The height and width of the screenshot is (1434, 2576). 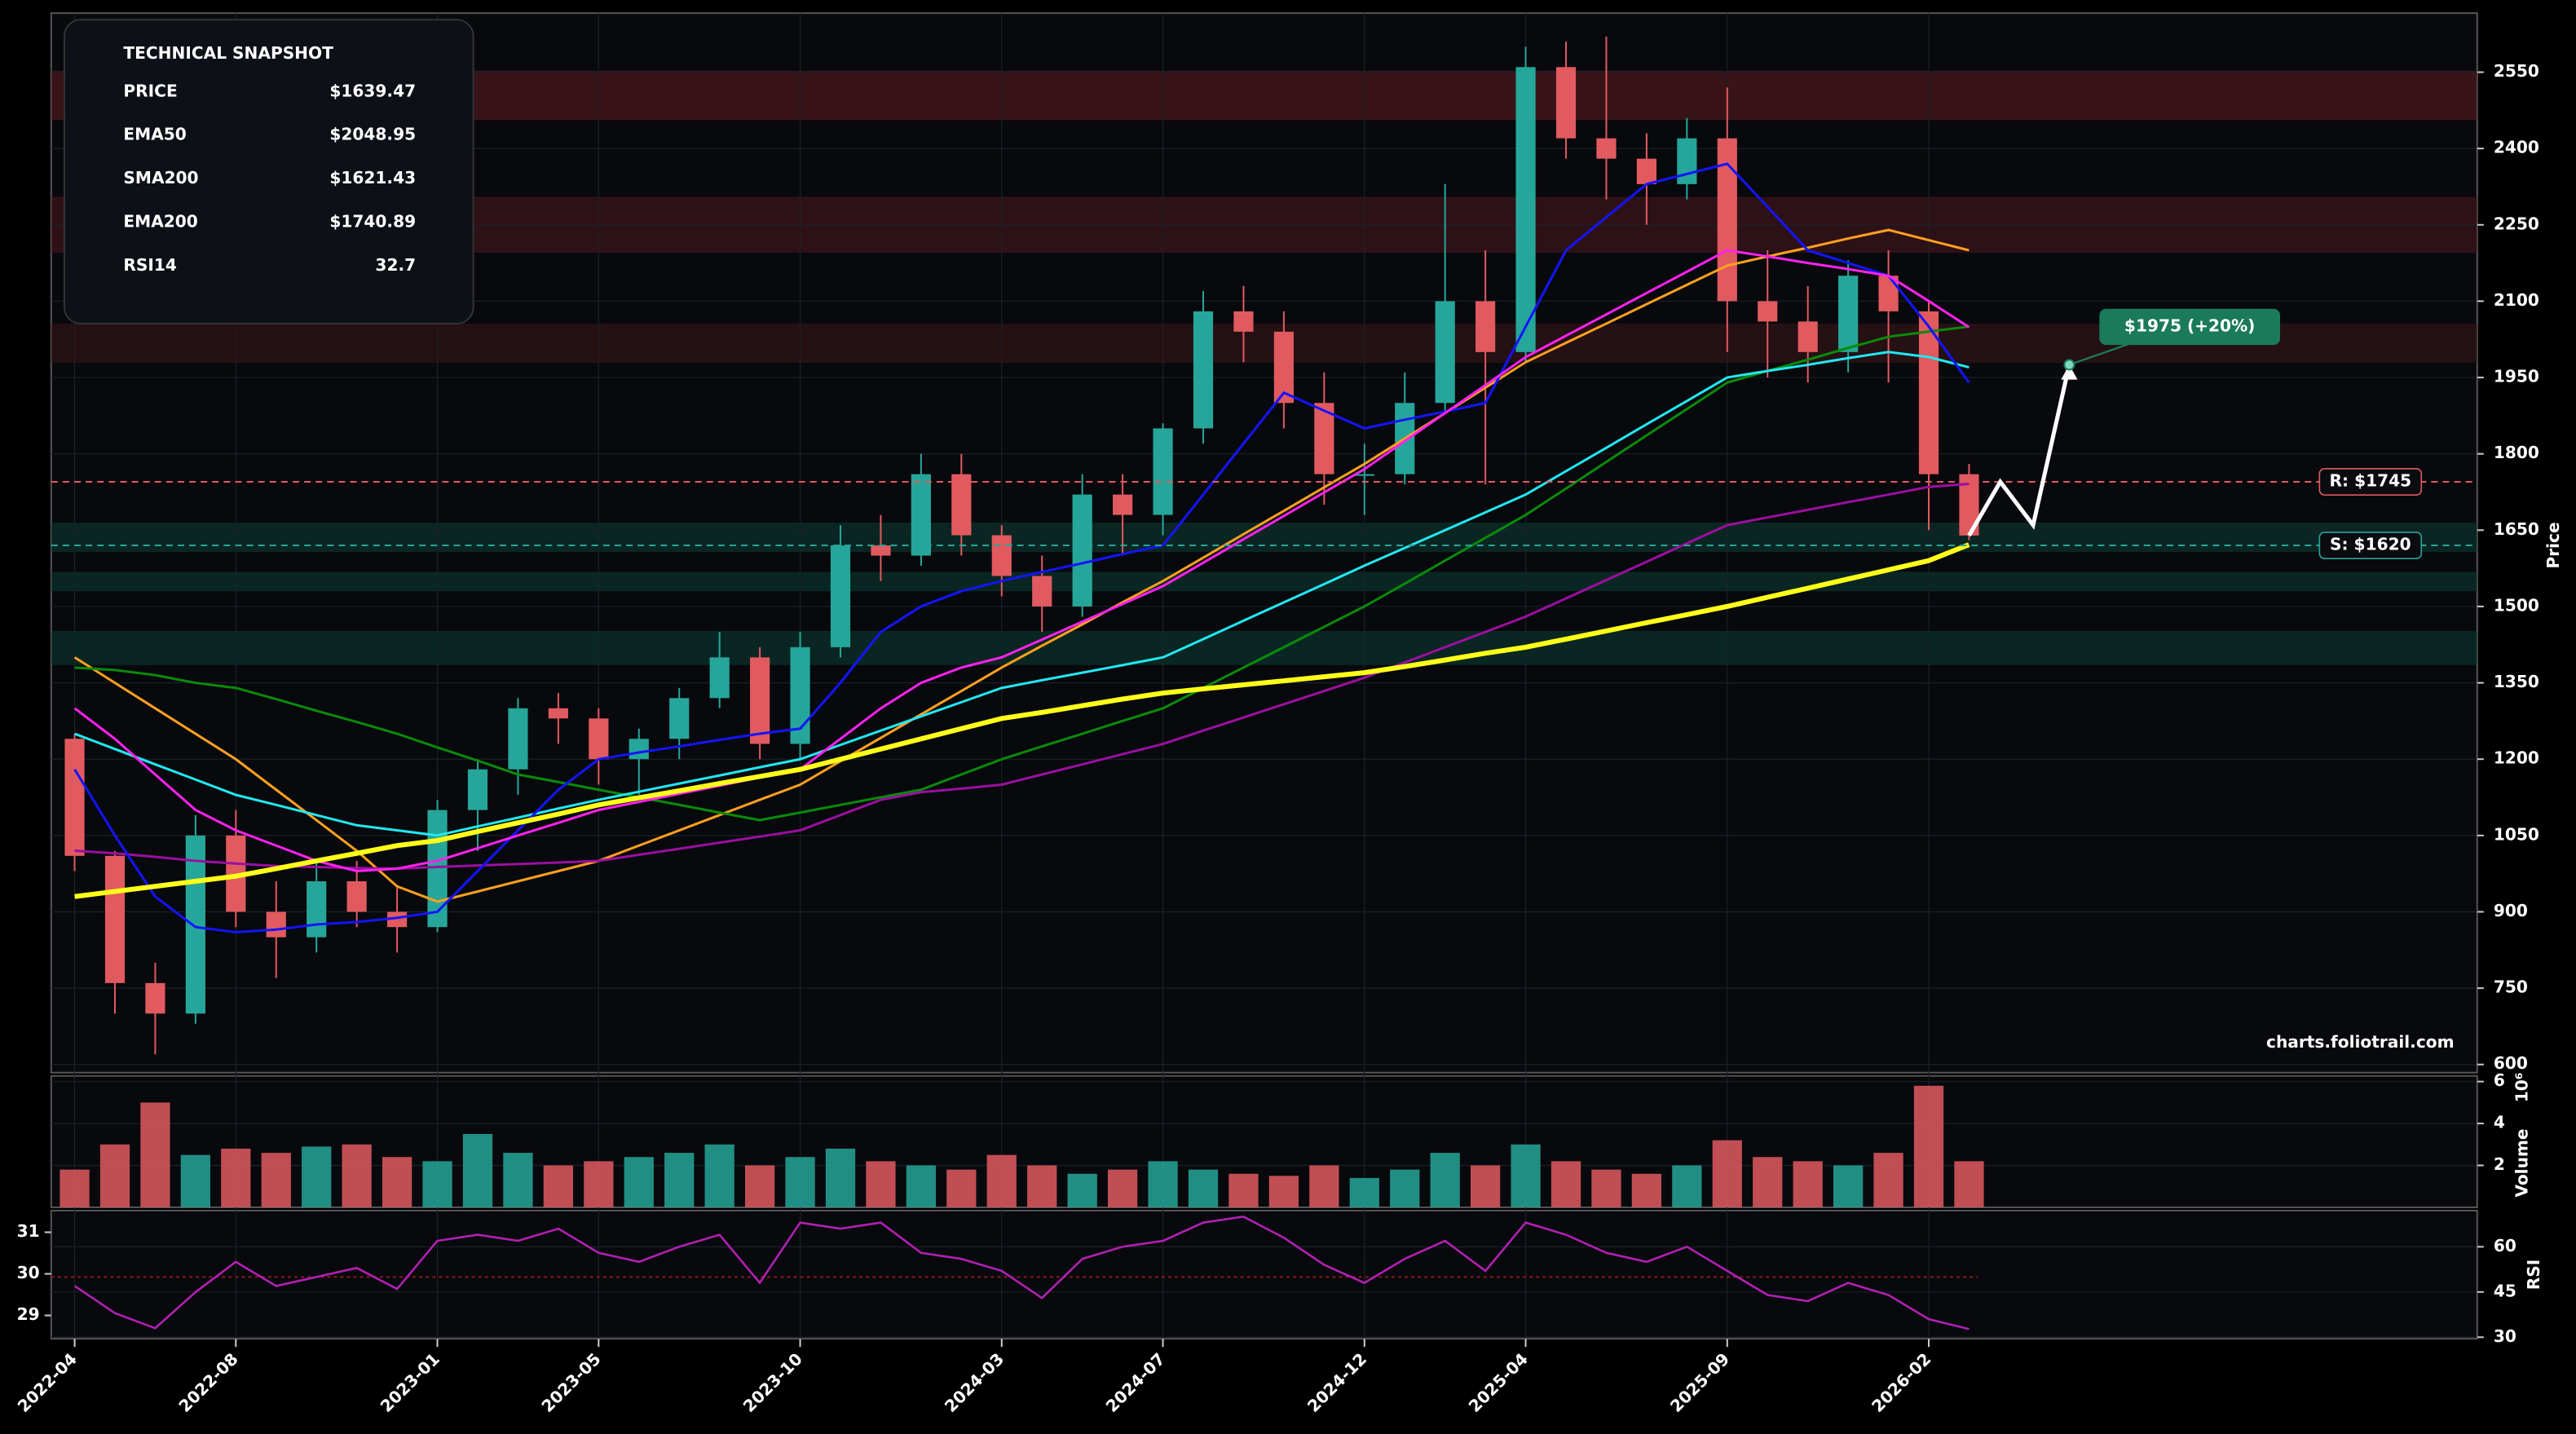 I want to click on snapshot-value: 32.7, so click(x=395, y=265).